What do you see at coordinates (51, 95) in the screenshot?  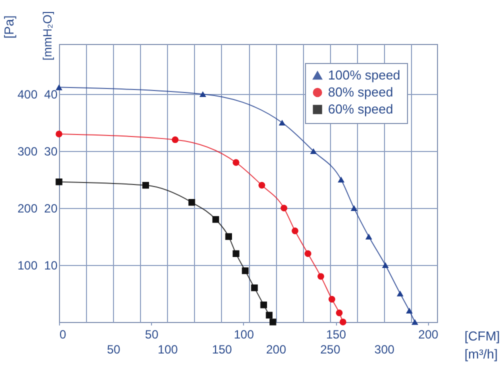 I see `y2-tick-label: 40` at bounding box center [51, 95].